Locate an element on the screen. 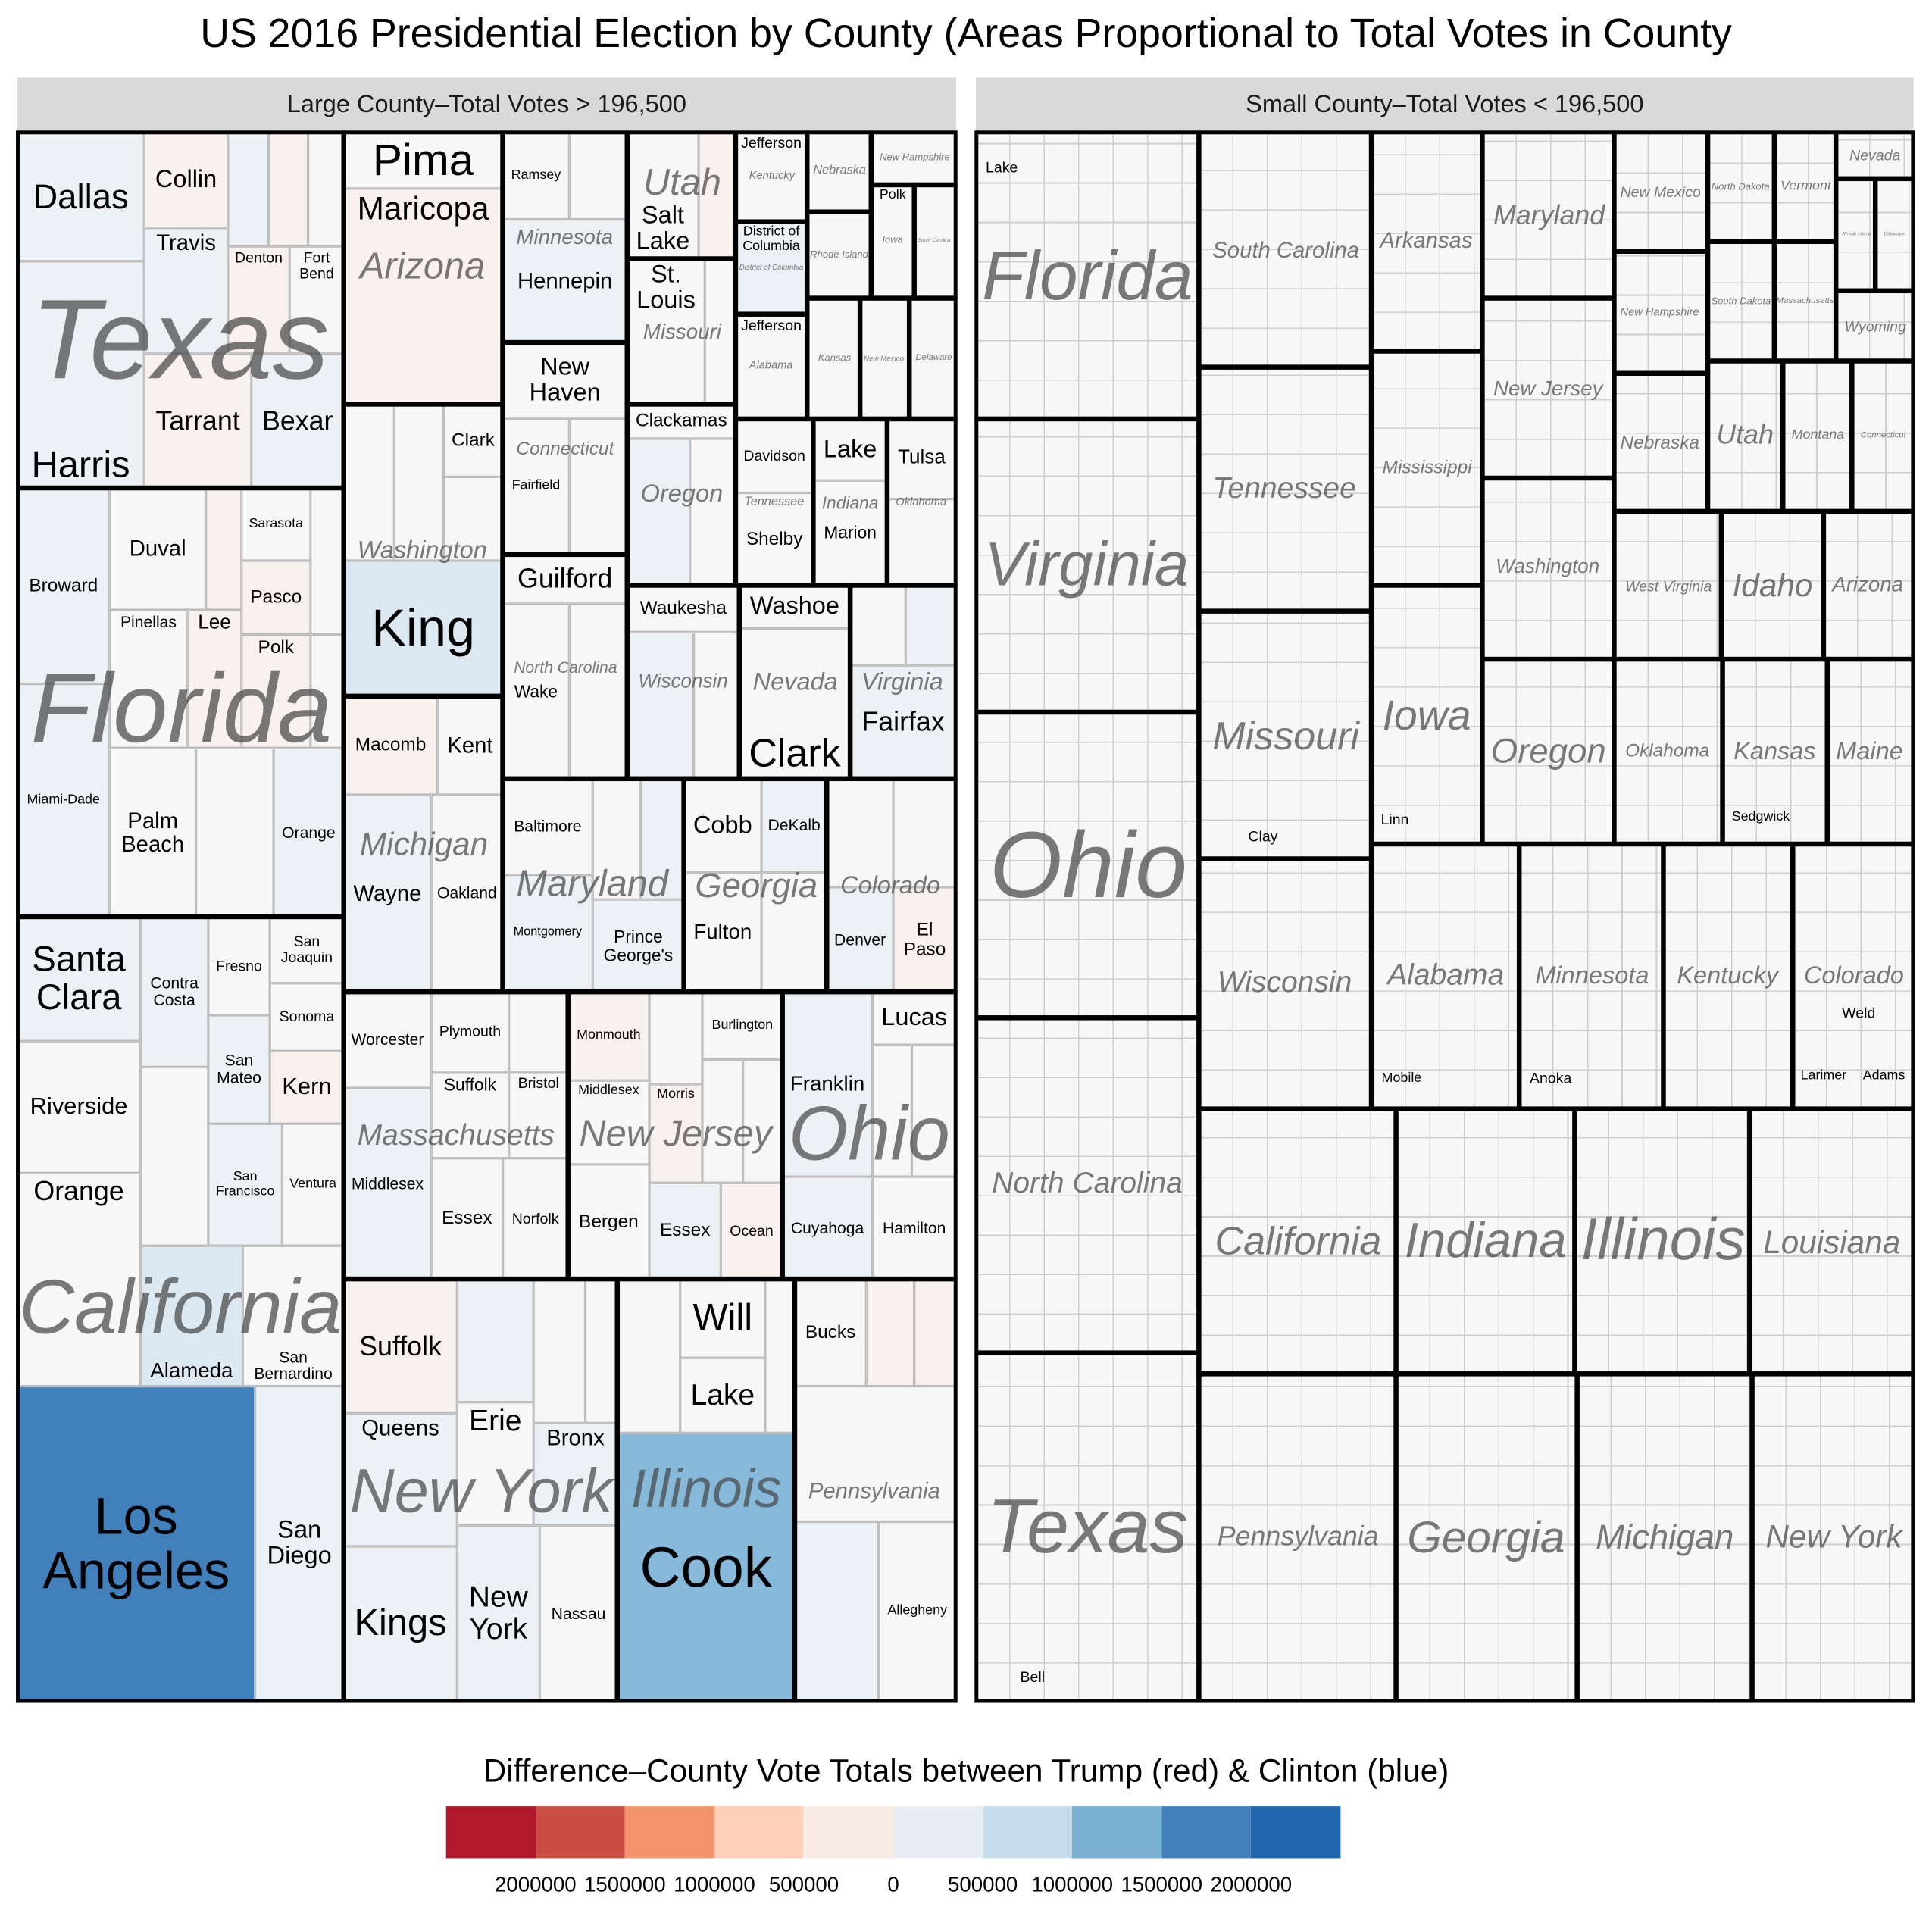 The height and width of the screenshot is (1932, 1932). county-tile-queens: Queens is located at coordinates (401, 1479).